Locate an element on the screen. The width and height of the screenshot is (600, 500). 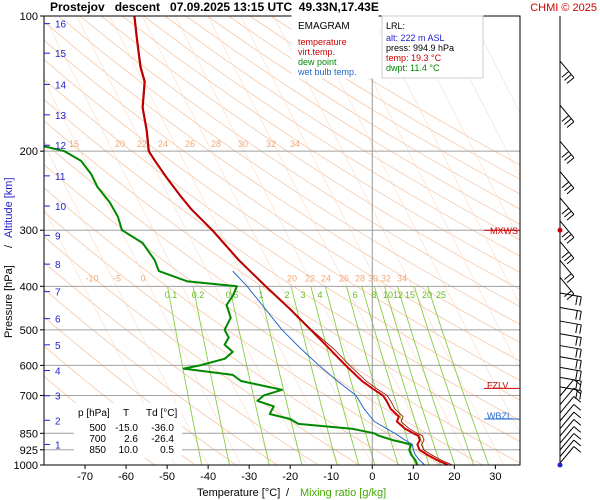
isotherm-label-200-28: 28 is located at coordinates (216, 144).